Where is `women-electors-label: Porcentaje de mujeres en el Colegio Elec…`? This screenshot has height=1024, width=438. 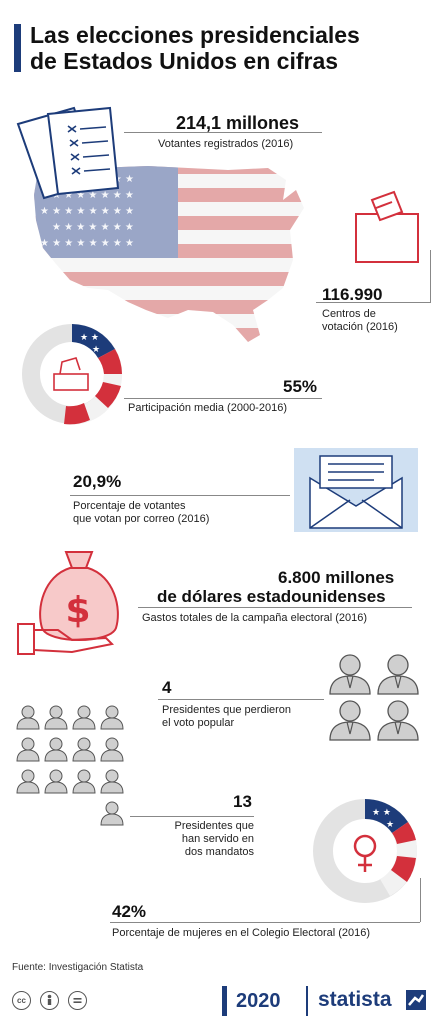
women-electors-label: Porcentaje de mujeres en el Colegio Elec… is located at coordinates (241, 933).